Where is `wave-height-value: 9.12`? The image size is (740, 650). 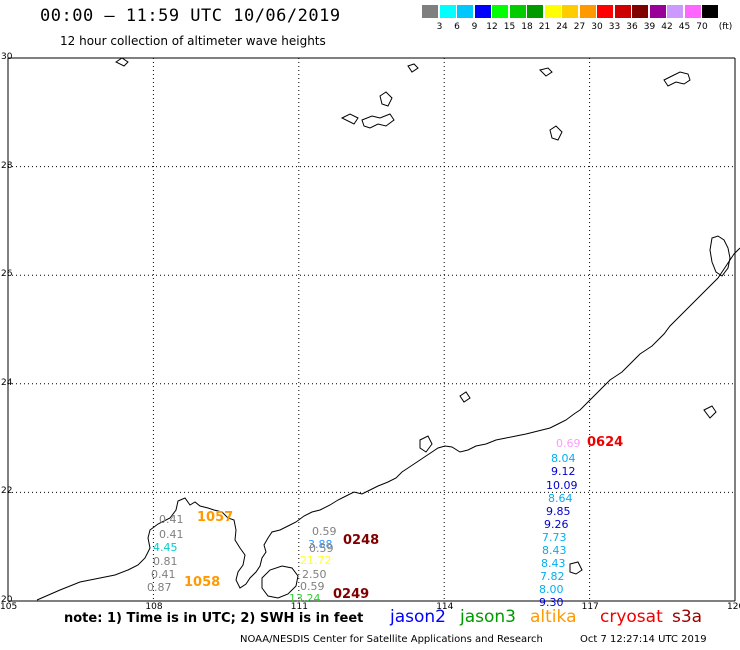 wave-height-value: 9.12 is located at coordinates (563, 471).